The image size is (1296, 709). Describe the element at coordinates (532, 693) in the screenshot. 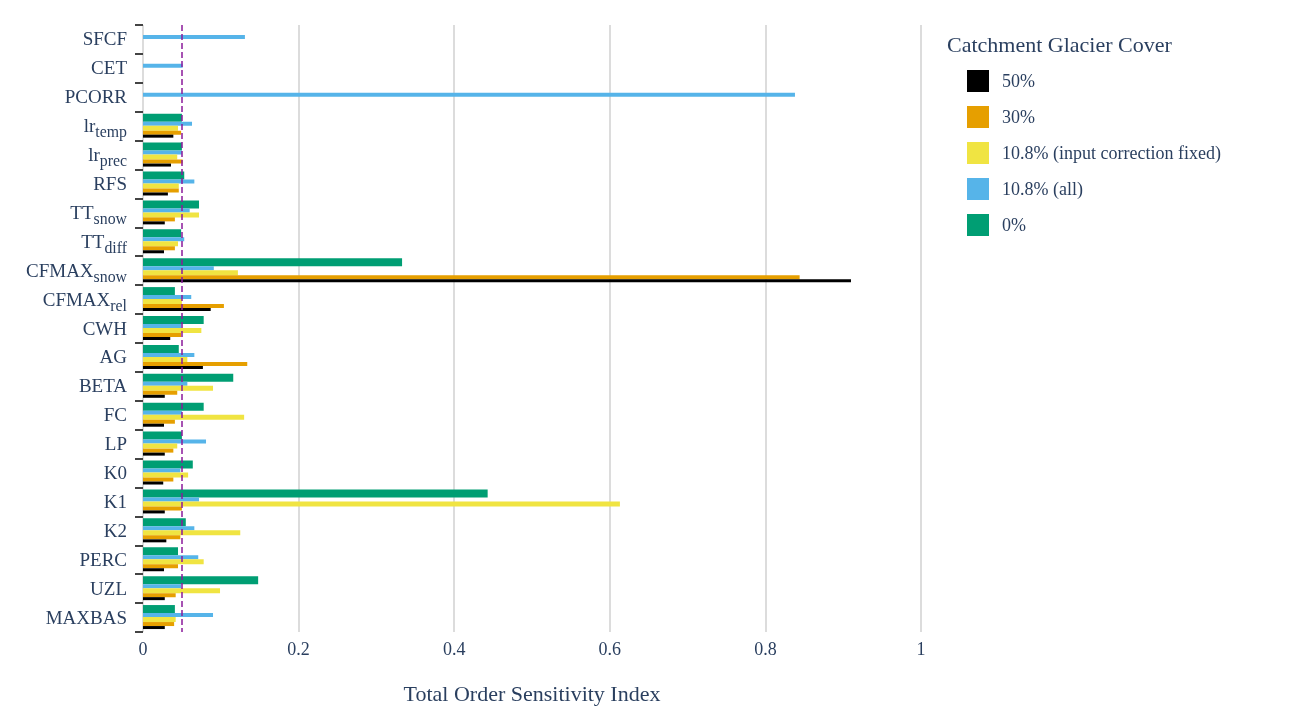

I see `x-axis-title: Total Order Sensitivity Index` at that location.